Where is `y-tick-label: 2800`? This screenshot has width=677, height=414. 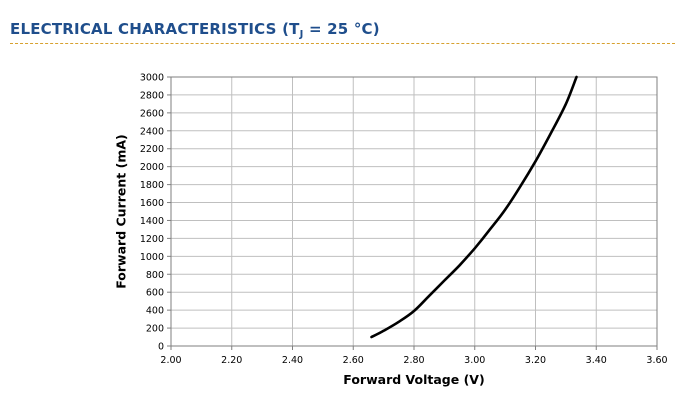 y-tick-label: 2800 is located at coordinates (152, 95).